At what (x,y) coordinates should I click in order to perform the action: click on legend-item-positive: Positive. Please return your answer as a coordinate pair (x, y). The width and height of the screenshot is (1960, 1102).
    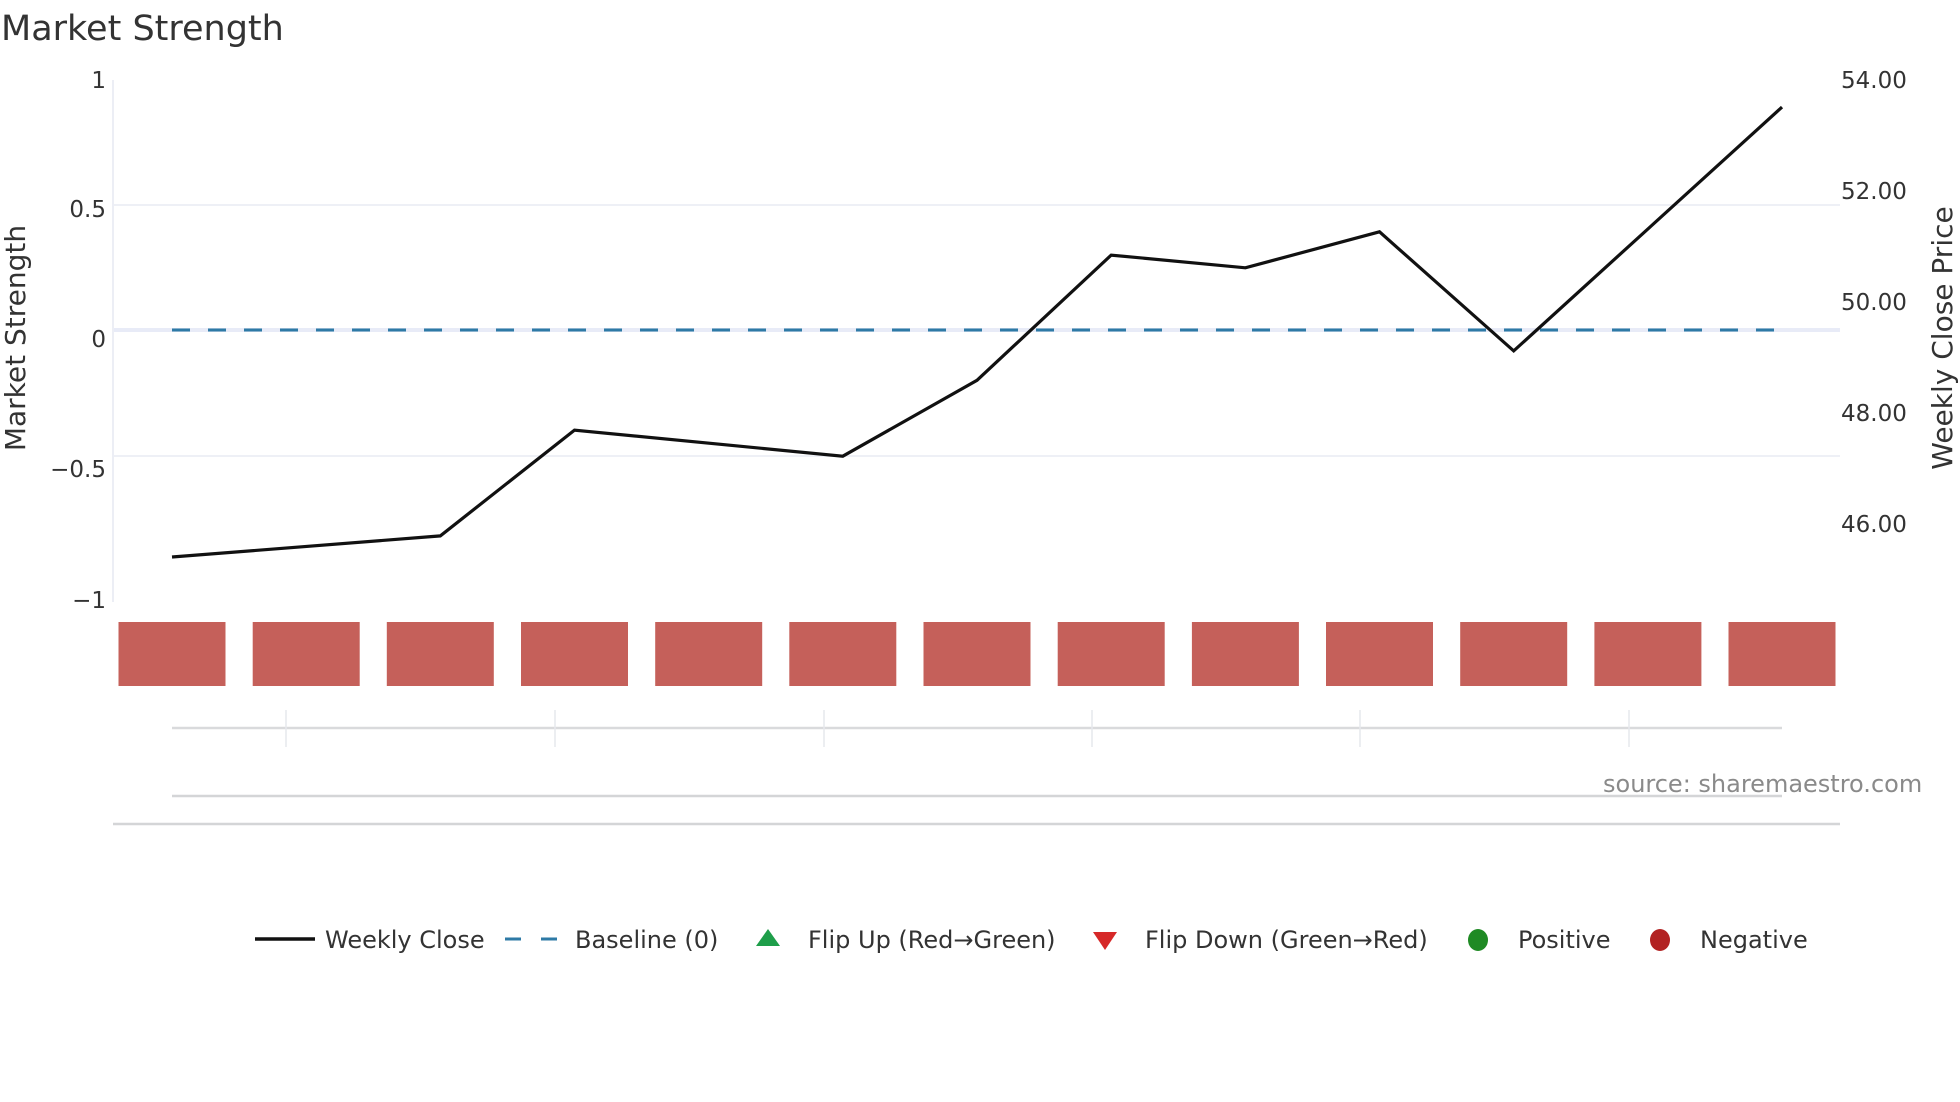
    Looking at the image, I should click on (1539, 940).